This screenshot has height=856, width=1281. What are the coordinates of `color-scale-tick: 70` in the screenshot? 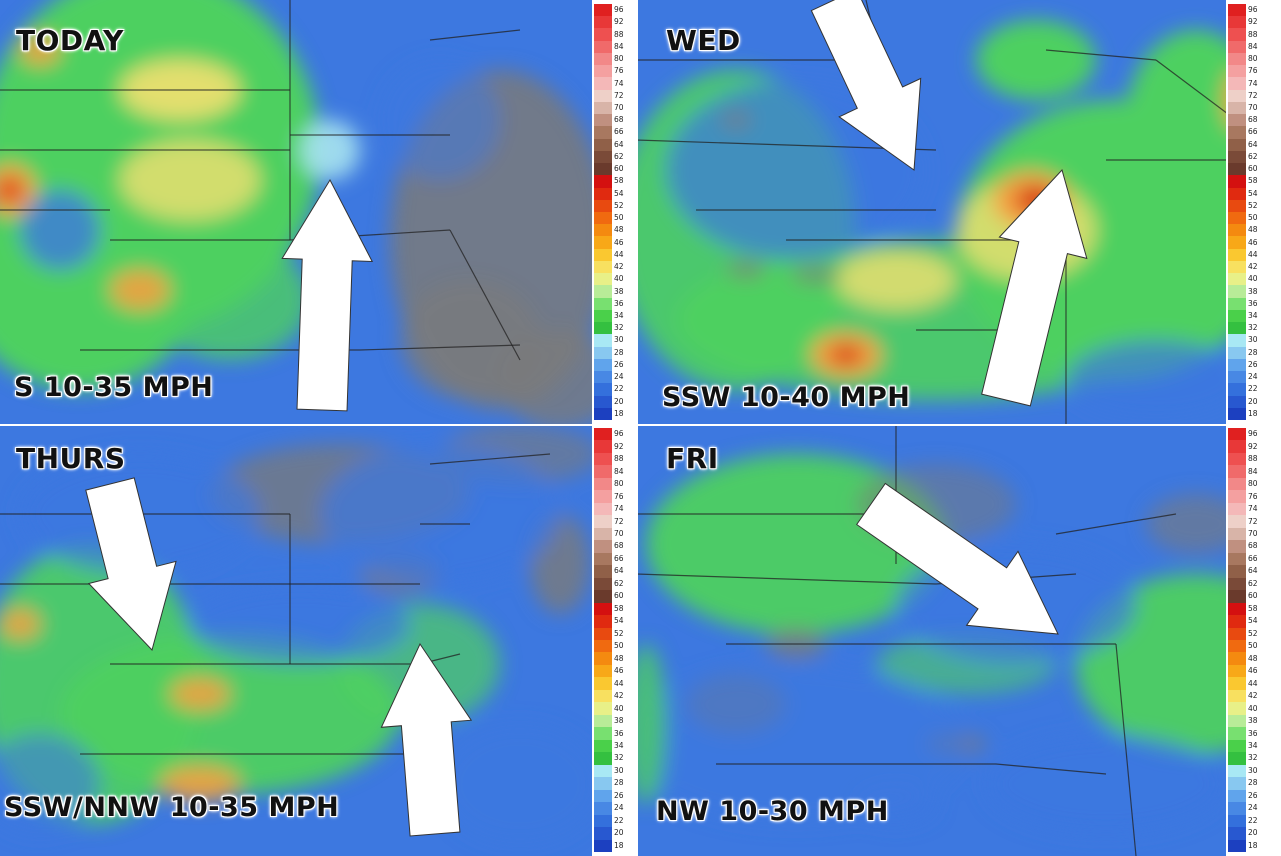 It's located at (619, 107).